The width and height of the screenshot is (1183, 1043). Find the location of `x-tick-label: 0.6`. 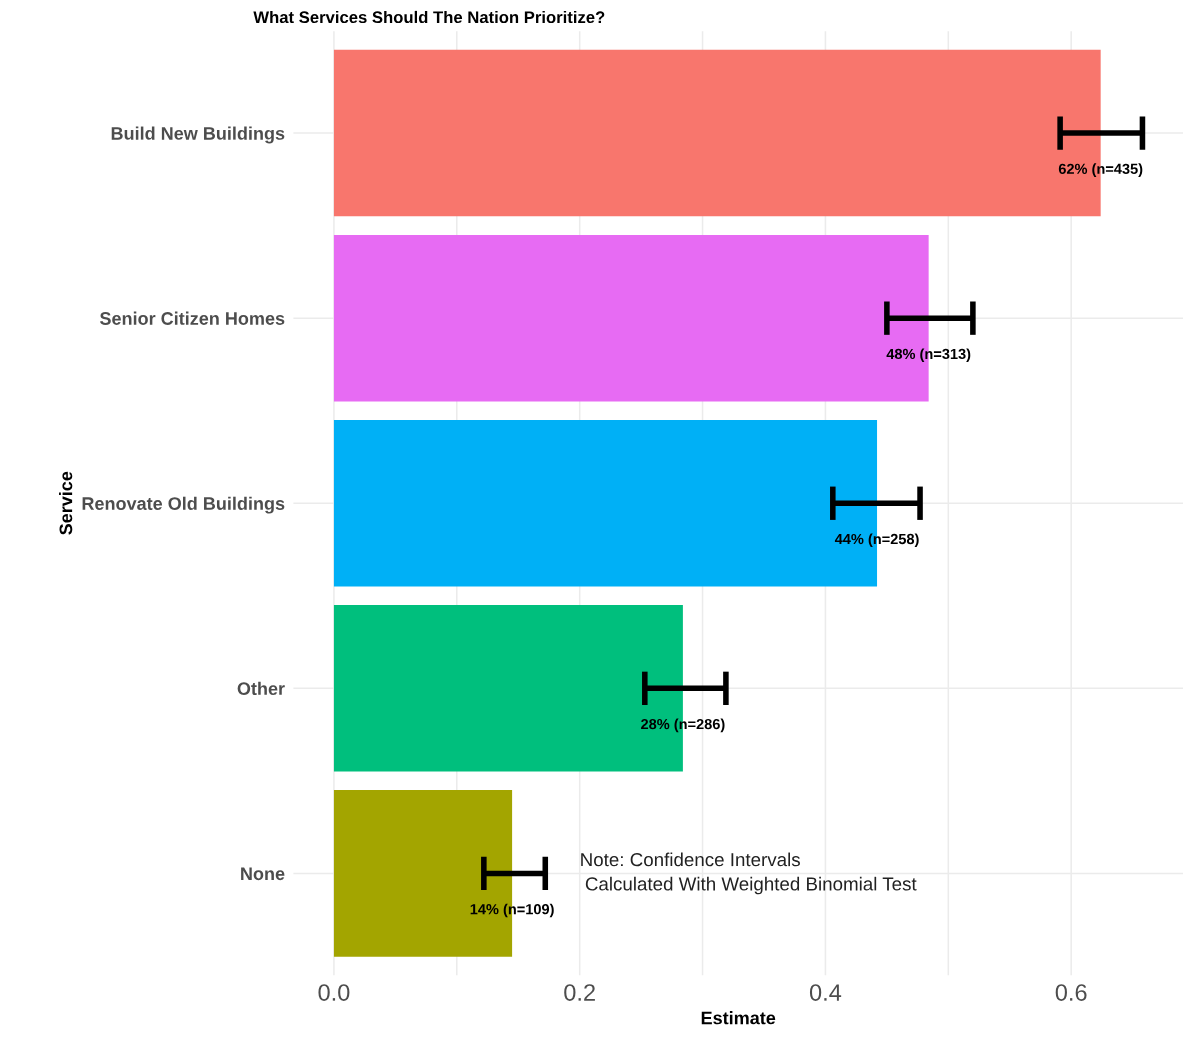

x-tick-label: 0.6 is located at coordinates (1071, 992).